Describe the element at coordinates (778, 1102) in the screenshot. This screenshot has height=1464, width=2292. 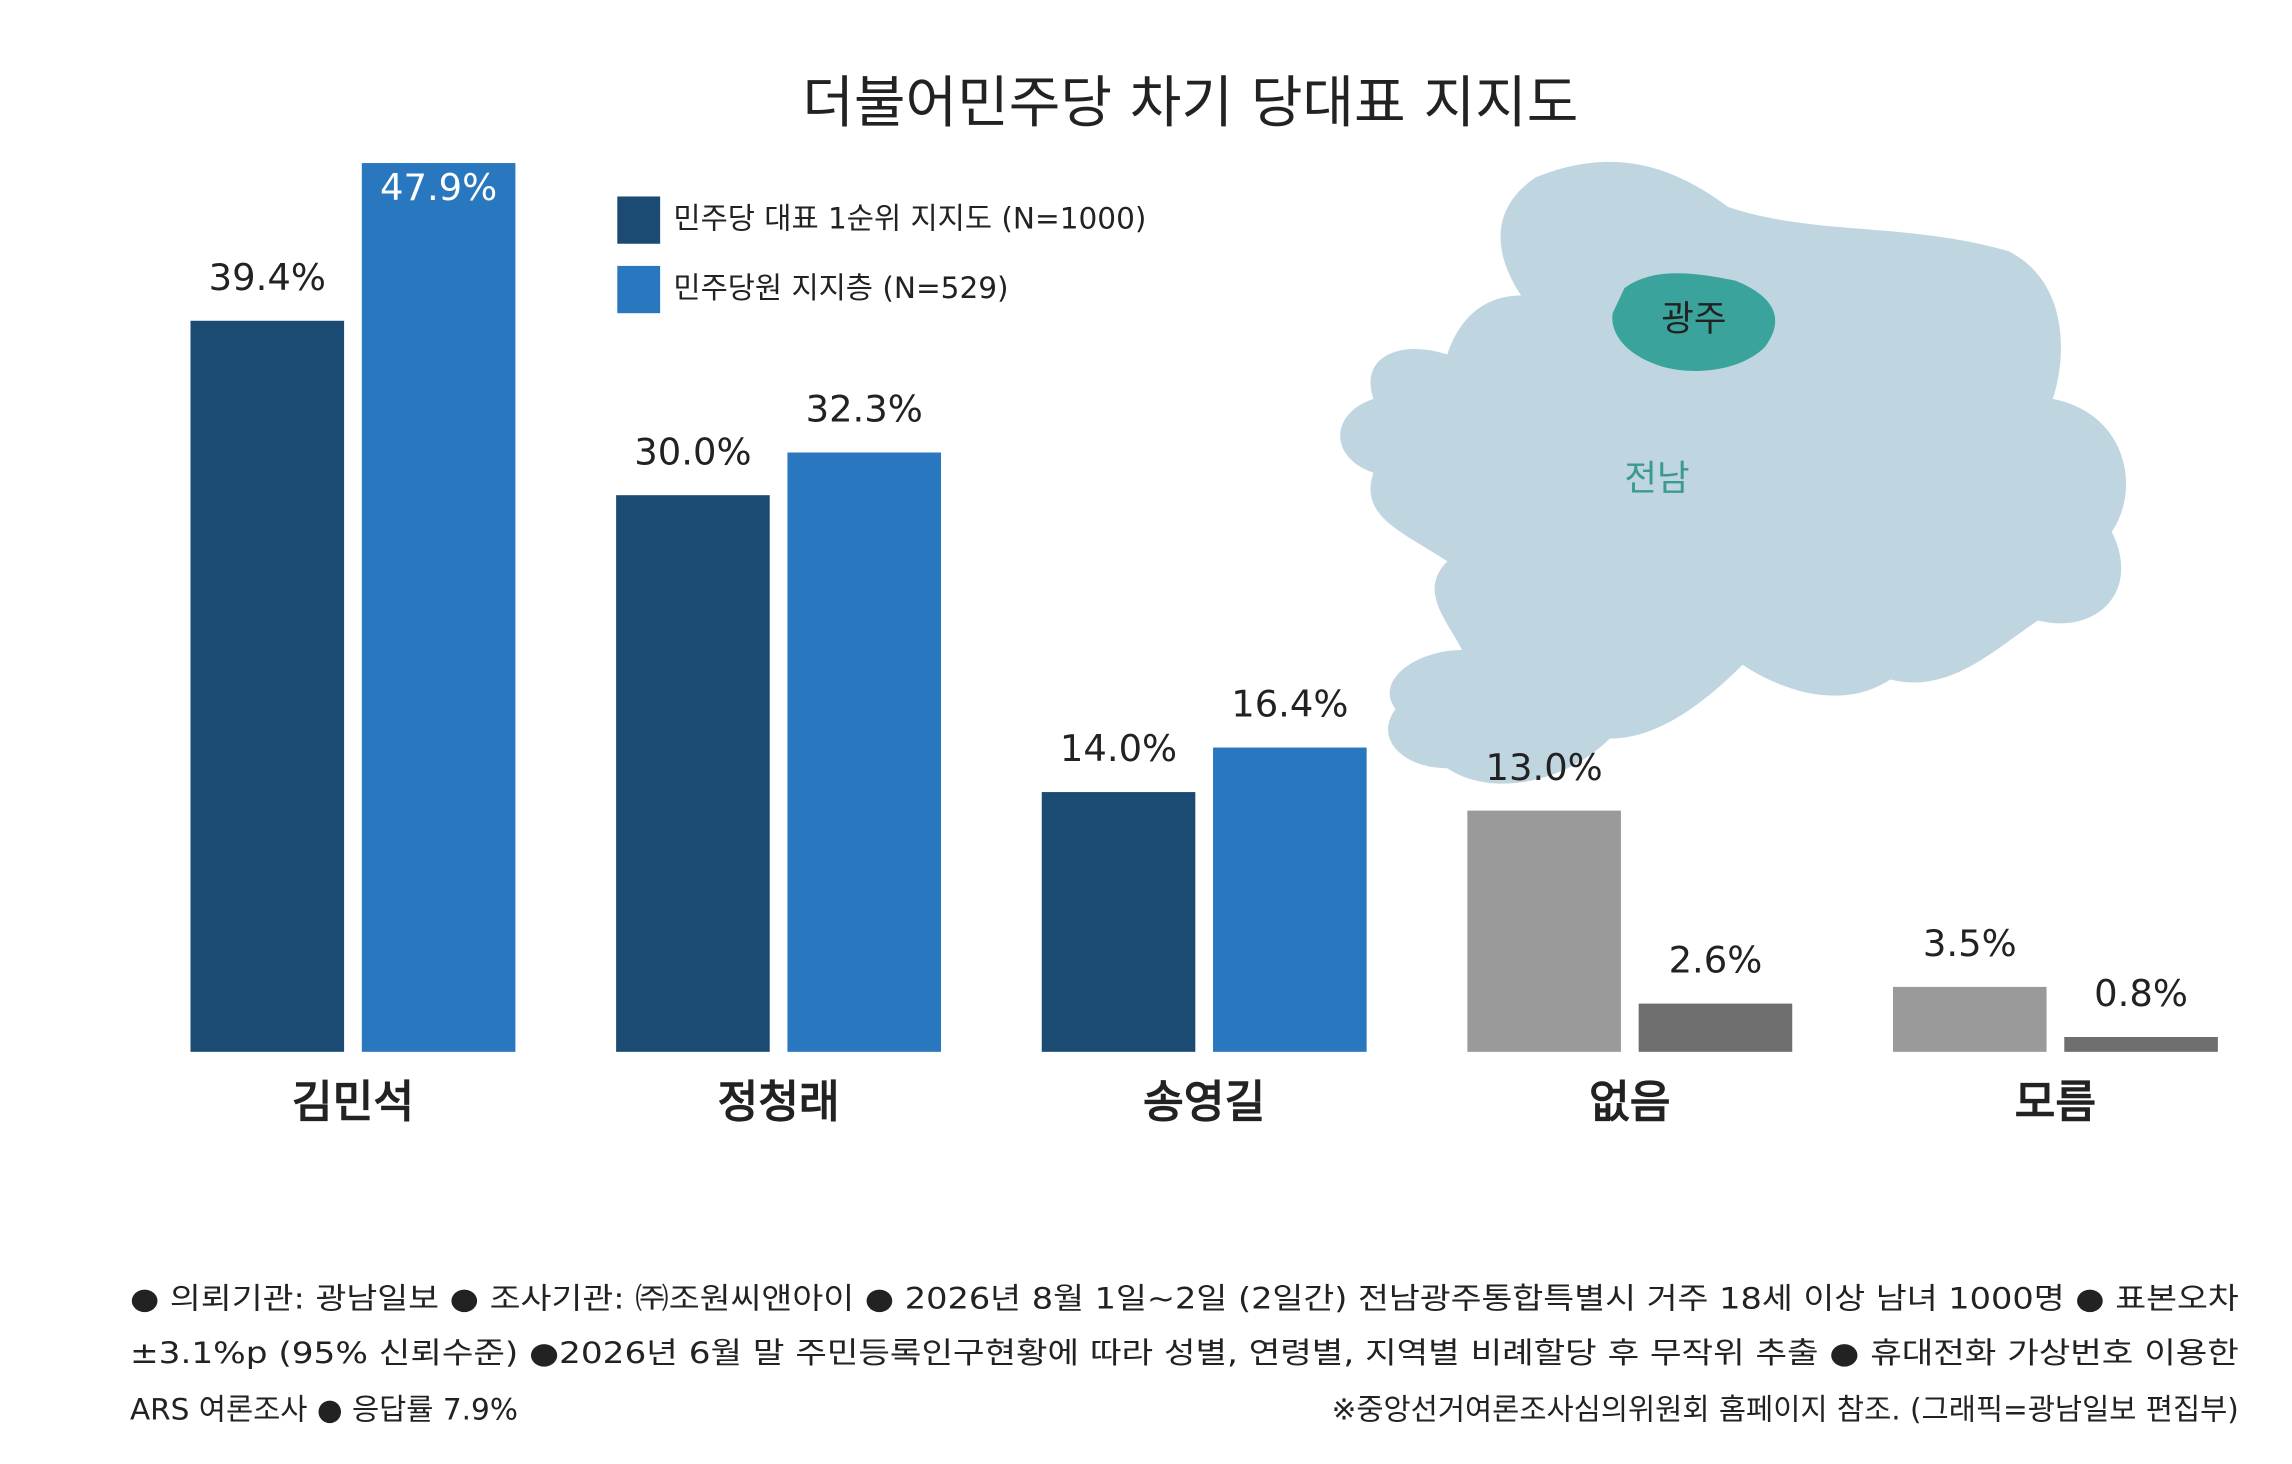
I see `x-tick-label: 정청래` at that location.